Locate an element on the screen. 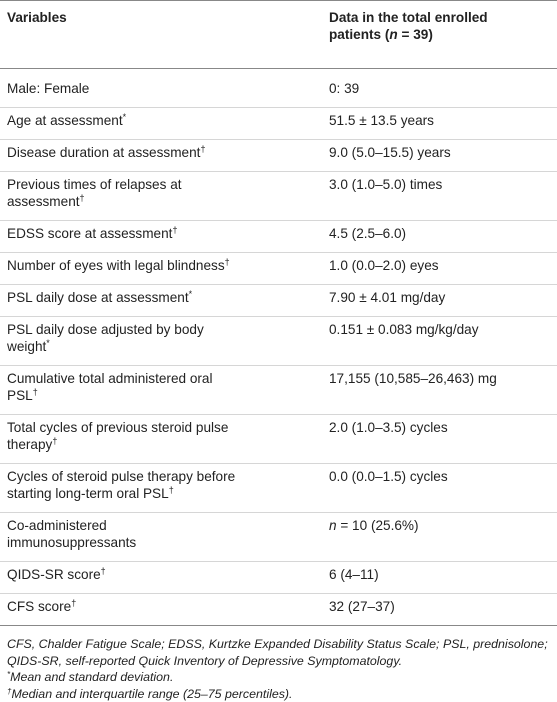 The width and height of the screenshot is (557, 702). table-row: QIDS-SR score†6 (4–11) is located at coordinates (278, 578).